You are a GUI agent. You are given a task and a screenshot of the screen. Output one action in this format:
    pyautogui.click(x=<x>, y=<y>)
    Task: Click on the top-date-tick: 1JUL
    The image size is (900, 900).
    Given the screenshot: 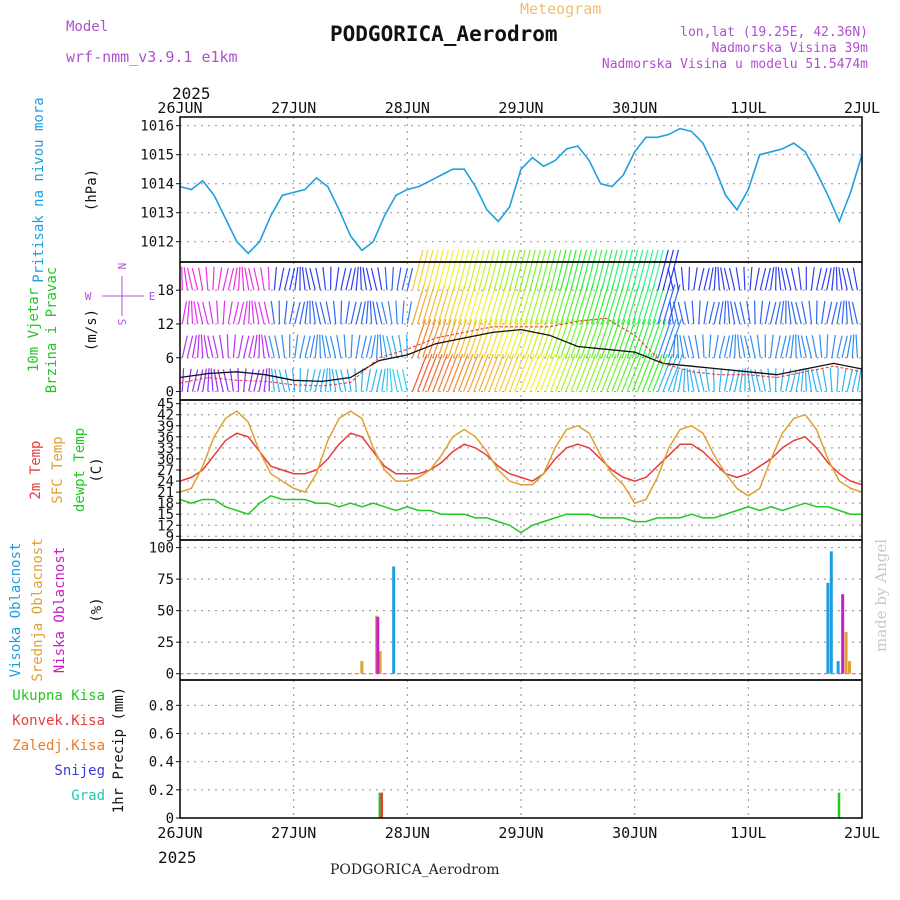 What is the action you would take?
    pyautogui.click(x=748, y=108)
    